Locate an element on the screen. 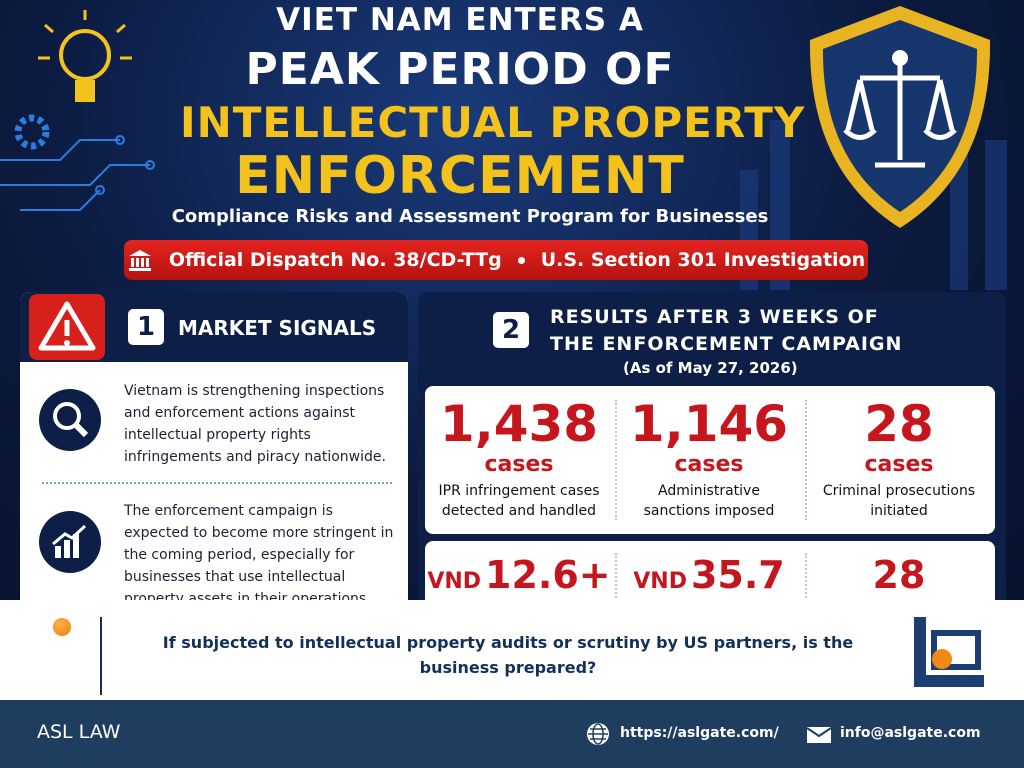  email-link: info@aslgate.com is located at coordinates (910, 733).